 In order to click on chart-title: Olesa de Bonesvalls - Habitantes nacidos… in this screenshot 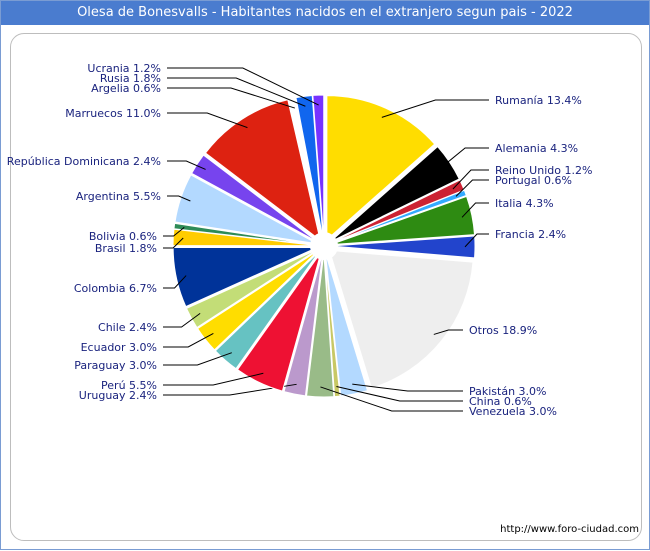, I will do `click(325, 13)`.